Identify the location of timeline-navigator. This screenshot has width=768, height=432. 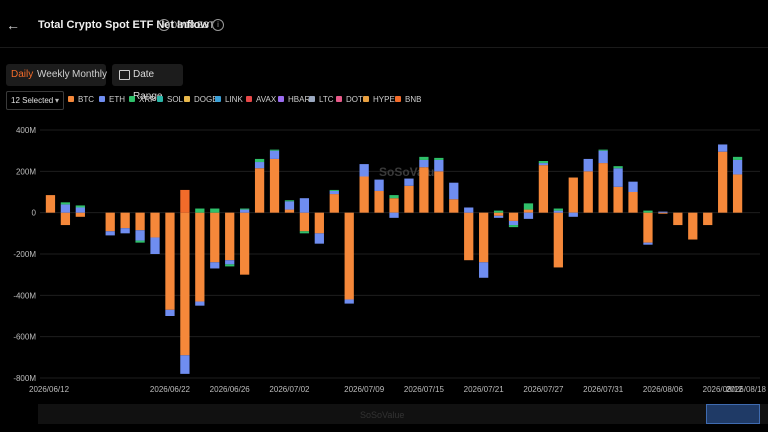
(403, 414).